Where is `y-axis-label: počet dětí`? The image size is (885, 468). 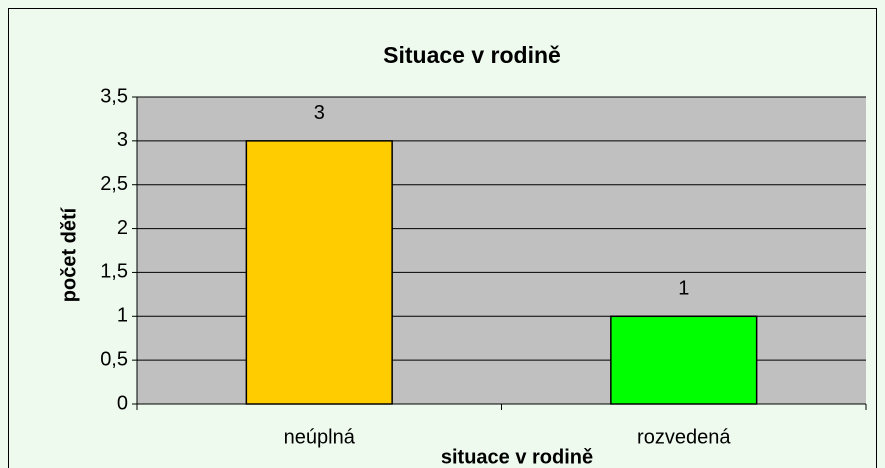
y-axis-label: počet dětí is located at coordinates (69, 254).